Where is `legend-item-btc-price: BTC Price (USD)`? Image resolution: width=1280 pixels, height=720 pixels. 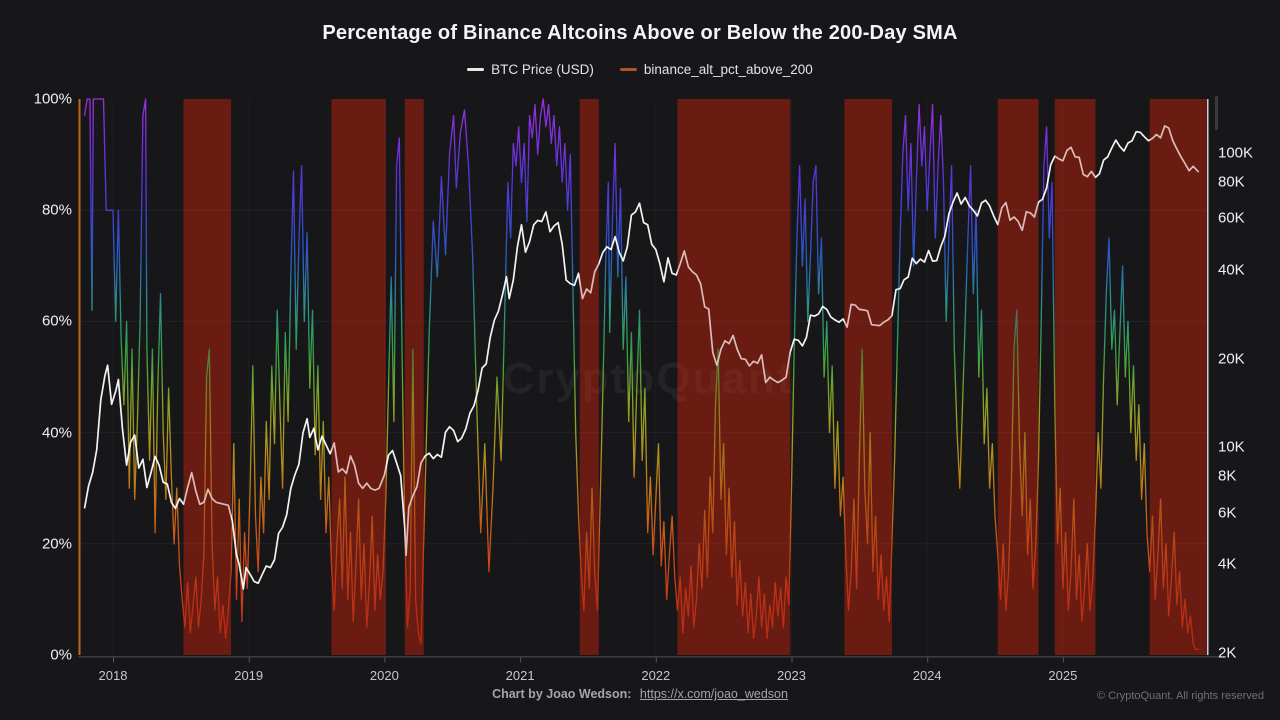
legend-item-btc-price: BTC Price (USD) is located at coordinates (530, 69).